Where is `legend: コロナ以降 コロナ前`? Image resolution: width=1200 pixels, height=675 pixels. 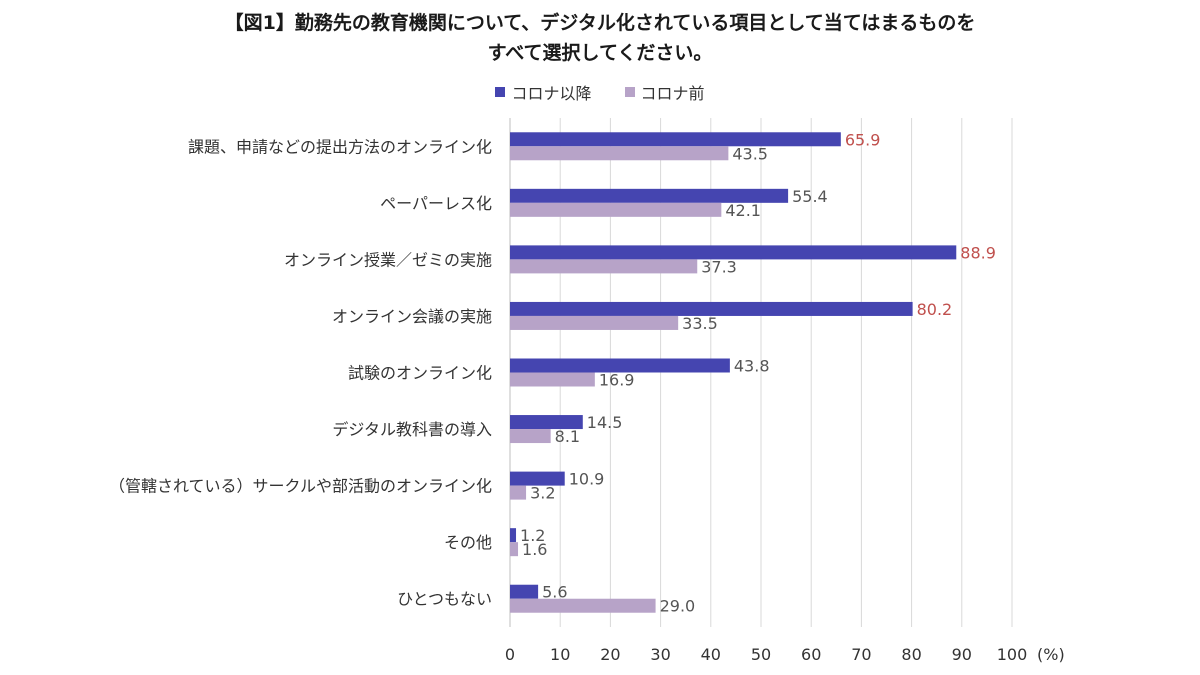 legend: コロナ以降 コロナ前 is located at coordinates (600, 92).